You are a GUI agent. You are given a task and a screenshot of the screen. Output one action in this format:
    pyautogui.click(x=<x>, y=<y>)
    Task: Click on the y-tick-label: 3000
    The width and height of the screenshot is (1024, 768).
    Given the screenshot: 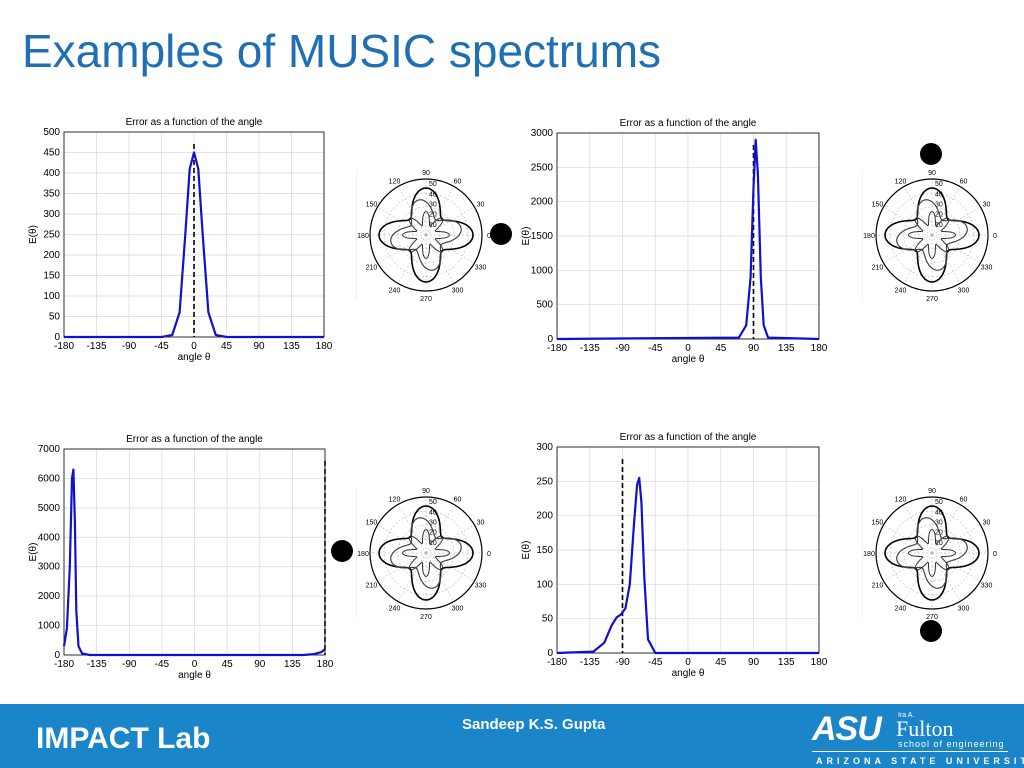 What is the action you would take?
    pyautogui.click(x=49, y=567)
    